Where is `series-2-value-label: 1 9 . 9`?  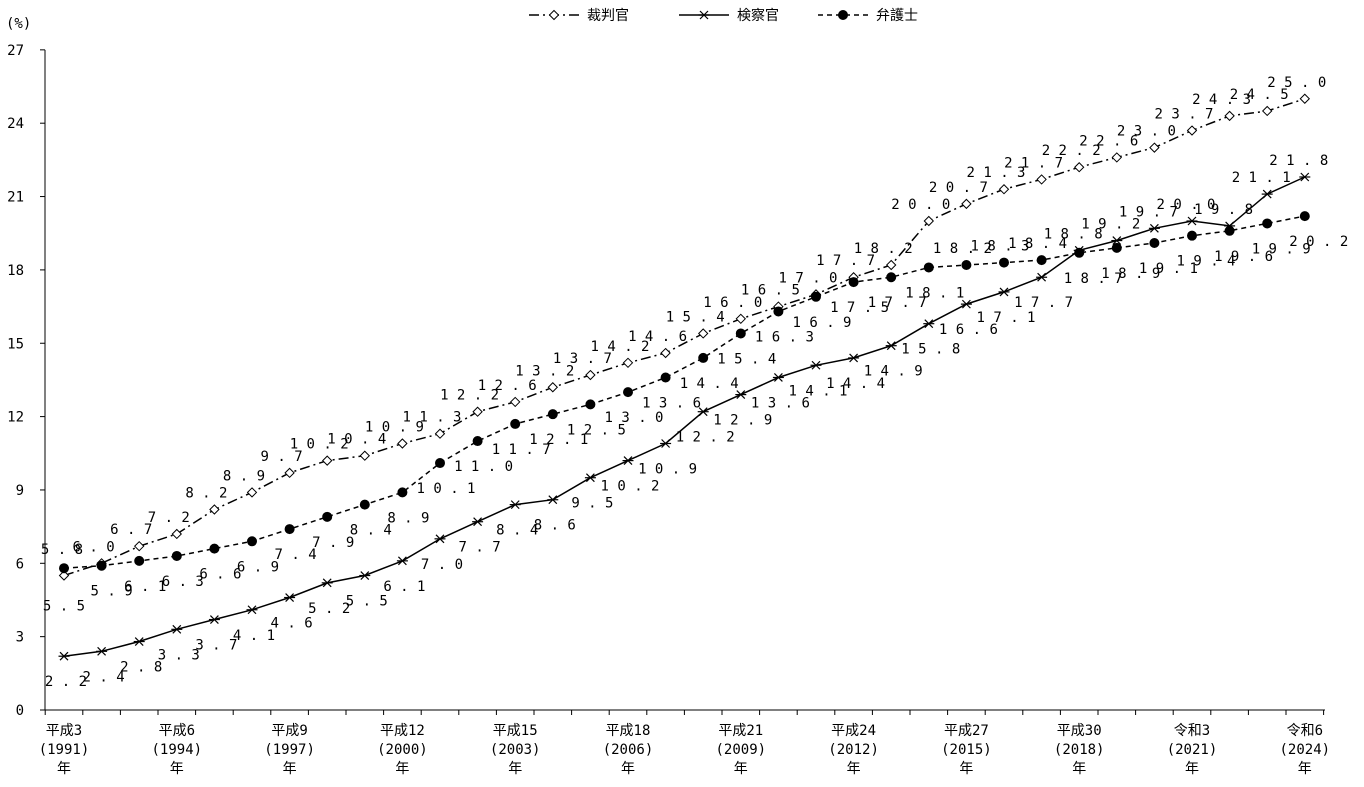
series-2-value-label: 1 9 . 9 is located at coordinates (1281, 249).